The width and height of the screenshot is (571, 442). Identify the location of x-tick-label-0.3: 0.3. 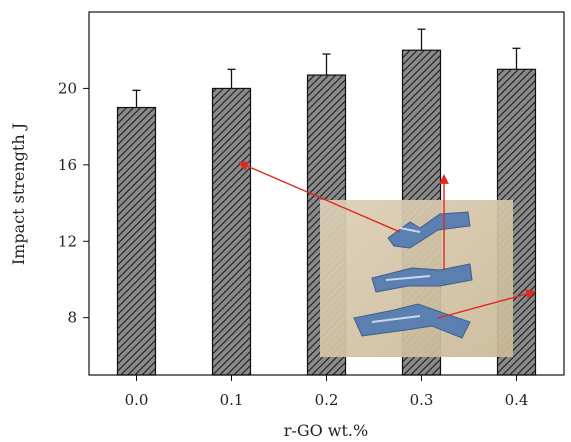
(422, 400).